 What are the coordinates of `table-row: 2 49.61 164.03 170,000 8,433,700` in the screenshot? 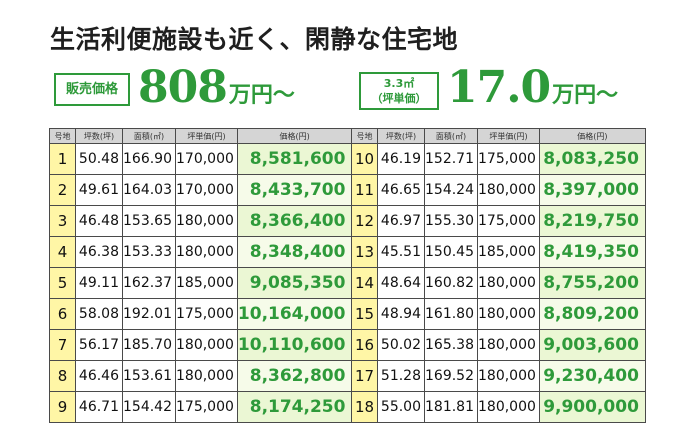 It's located at (201, 190).